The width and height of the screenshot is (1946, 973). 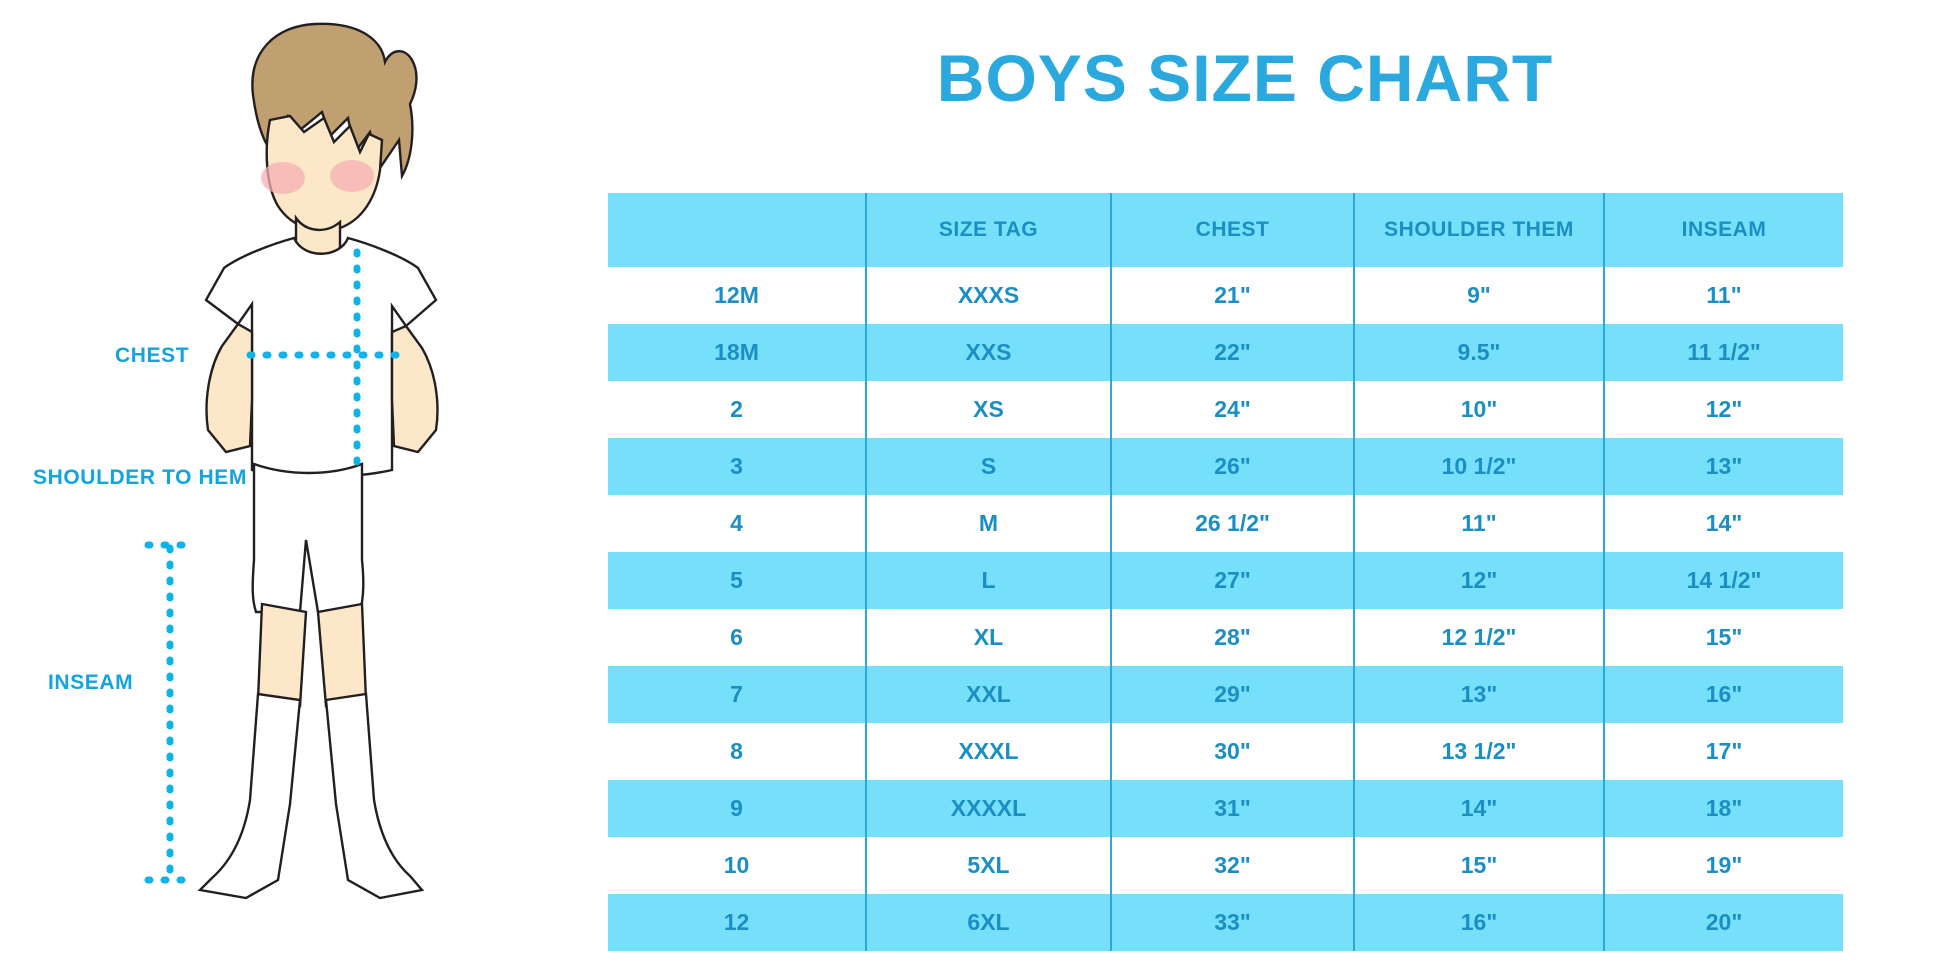 What do you see at coordinates (1723, 694) in the screenshot?
I see `cell-inseam: 16"` at bounding box center [1723, 694].